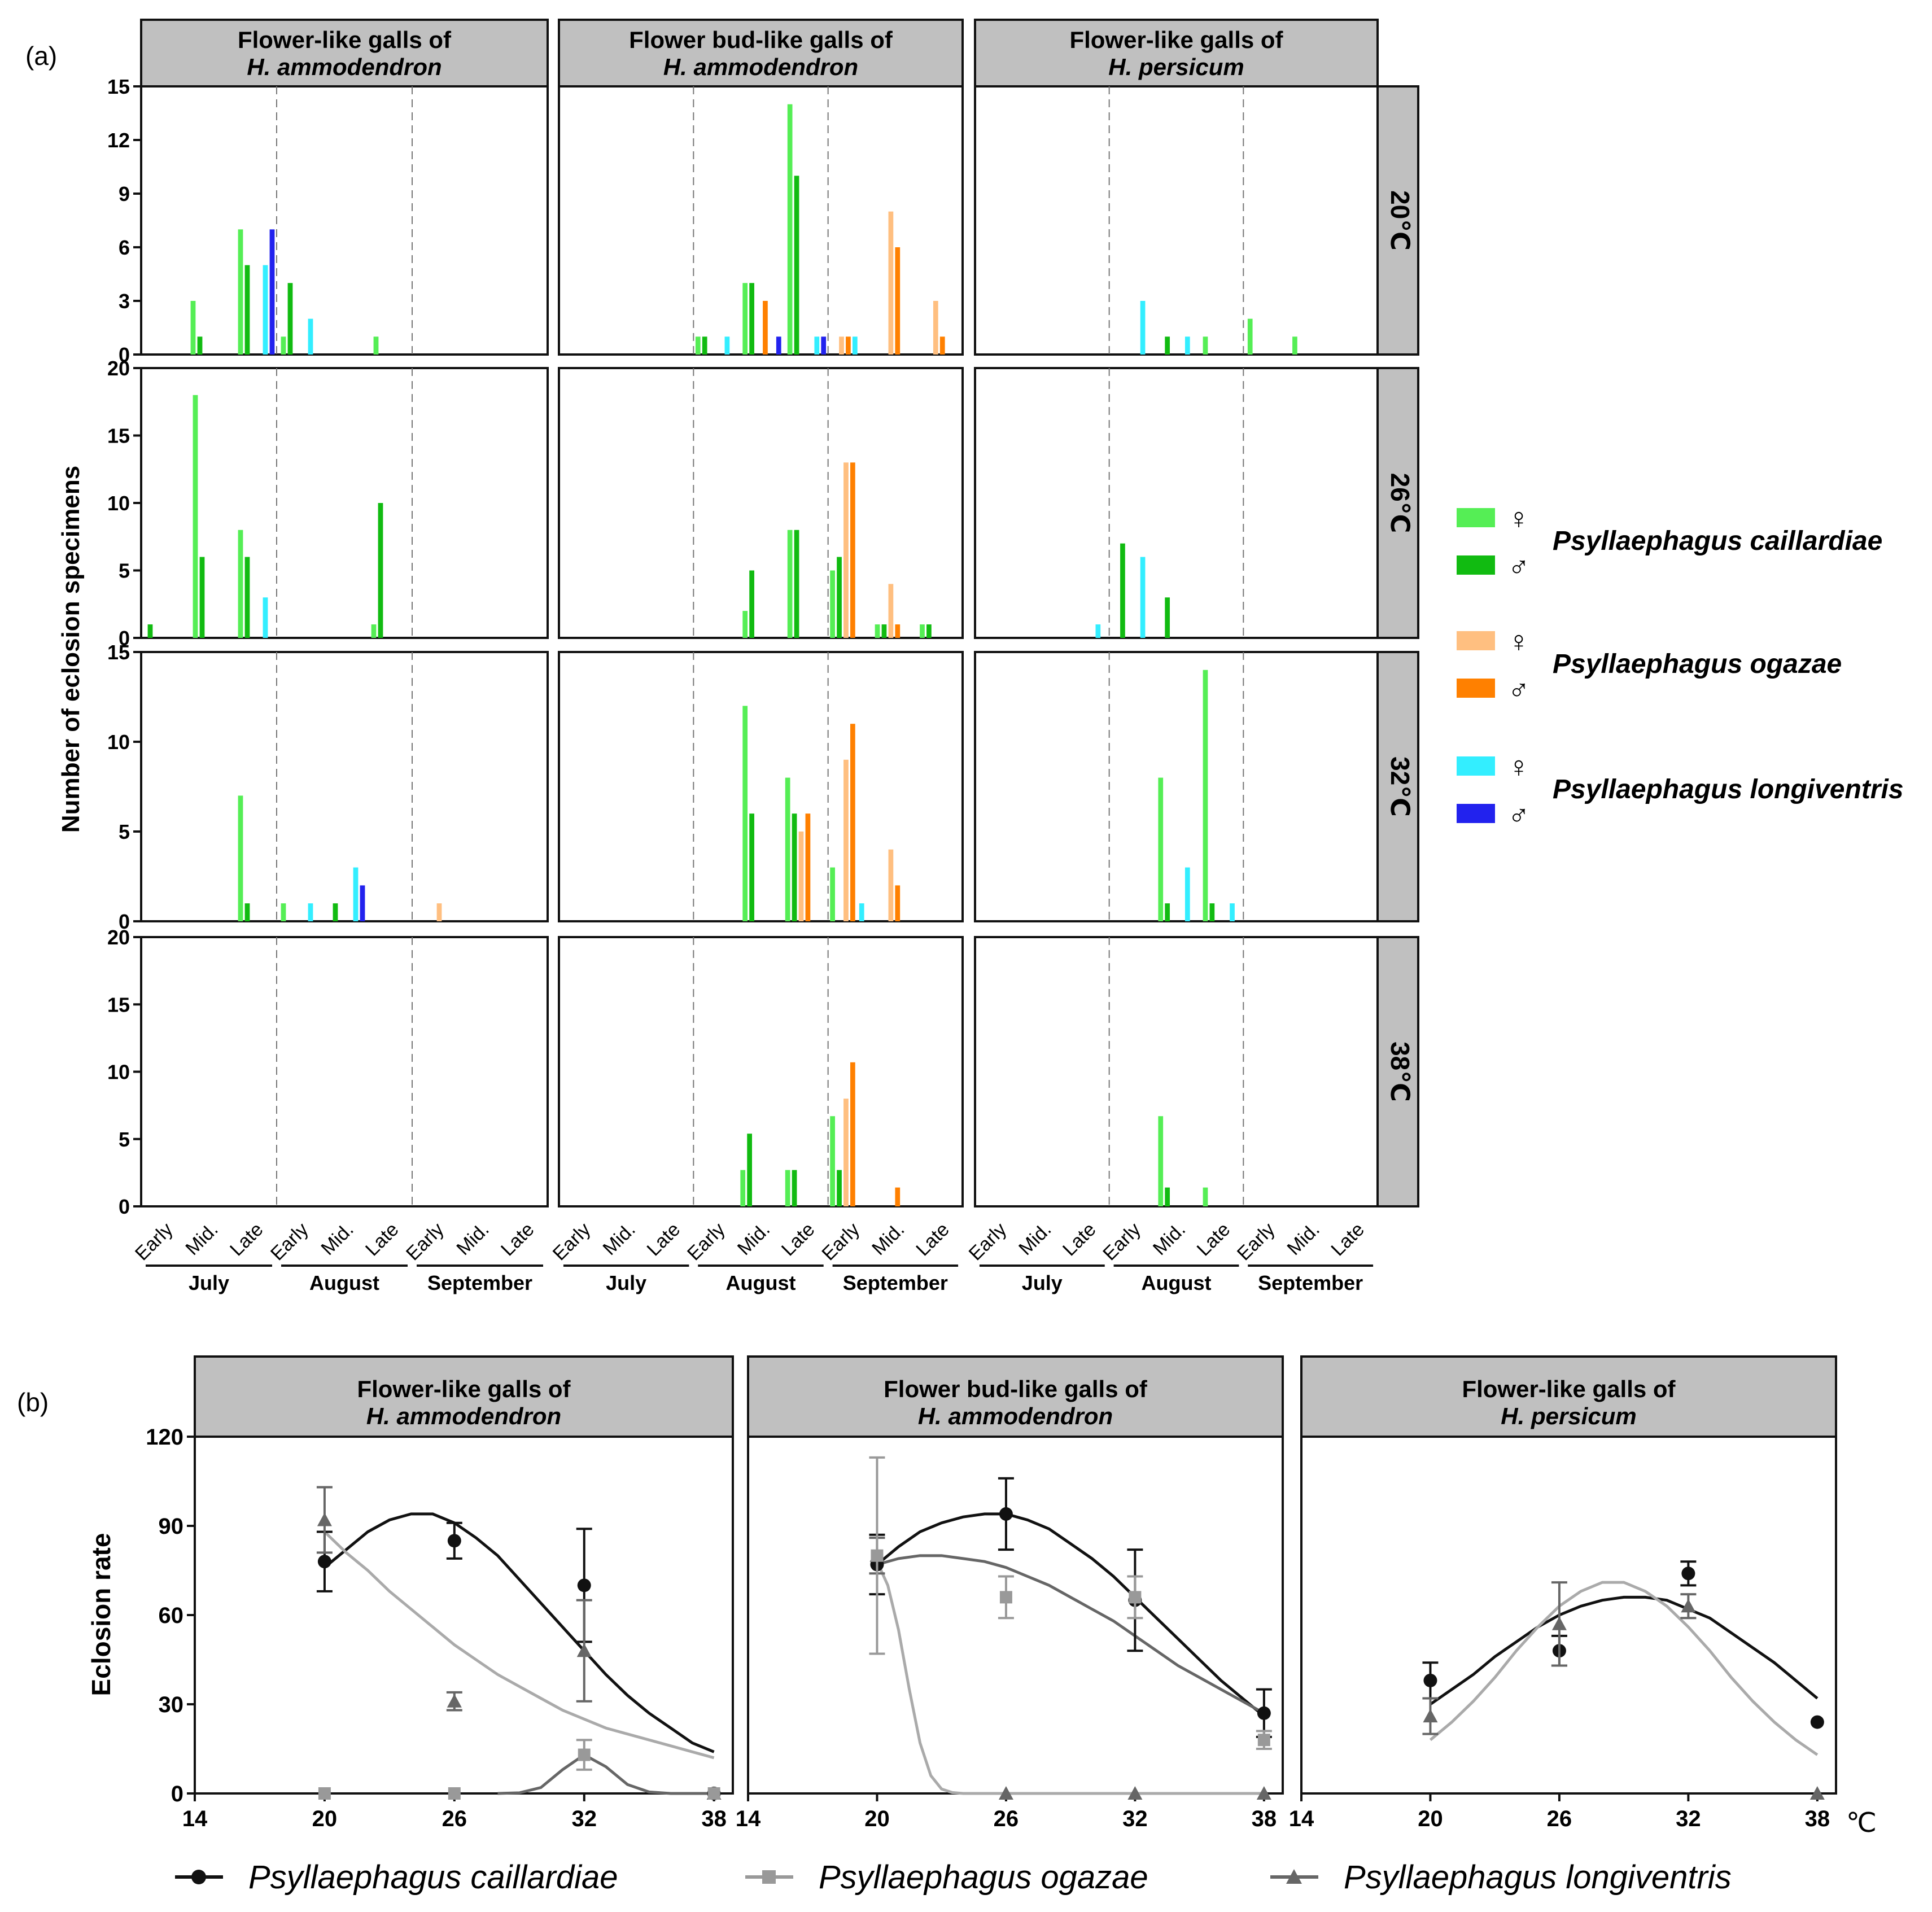  I want to click on panel-a-label: (a), so click(41, 56).